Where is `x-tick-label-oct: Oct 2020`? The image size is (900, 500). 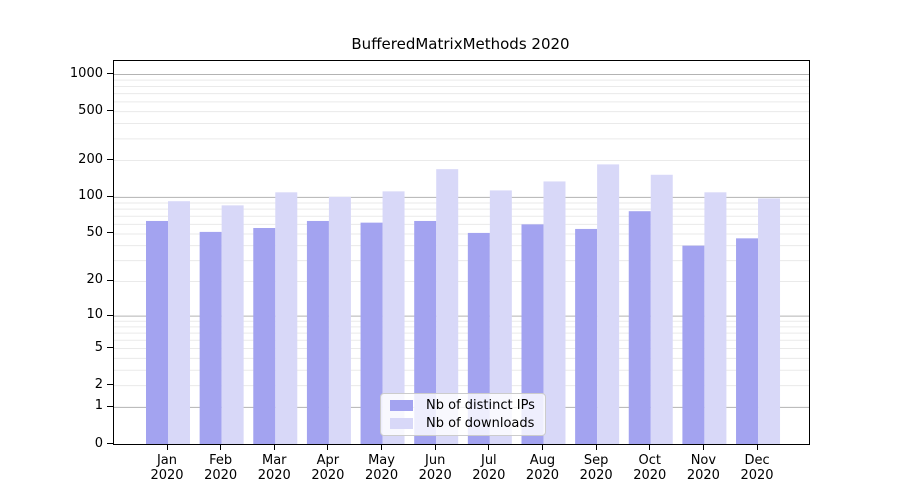 x-tick-label-oct: Oct 2020 is located at coordinates (650, 468).